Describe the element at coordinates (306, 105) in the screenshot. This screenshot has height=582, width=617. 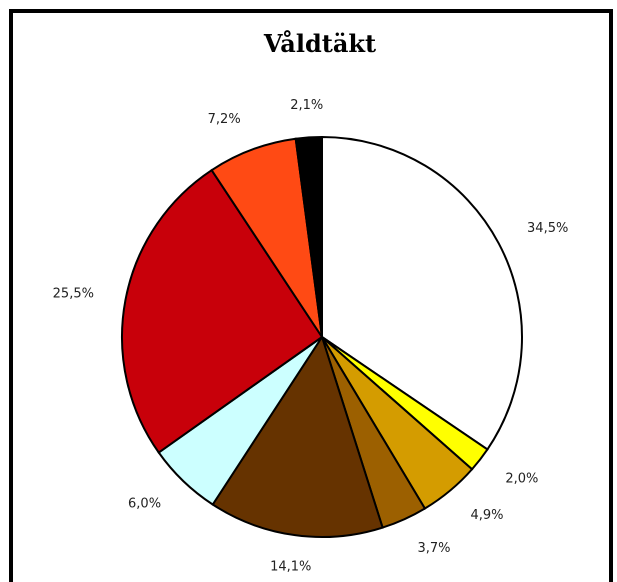
I see `data-label: 2,1%` at that location.